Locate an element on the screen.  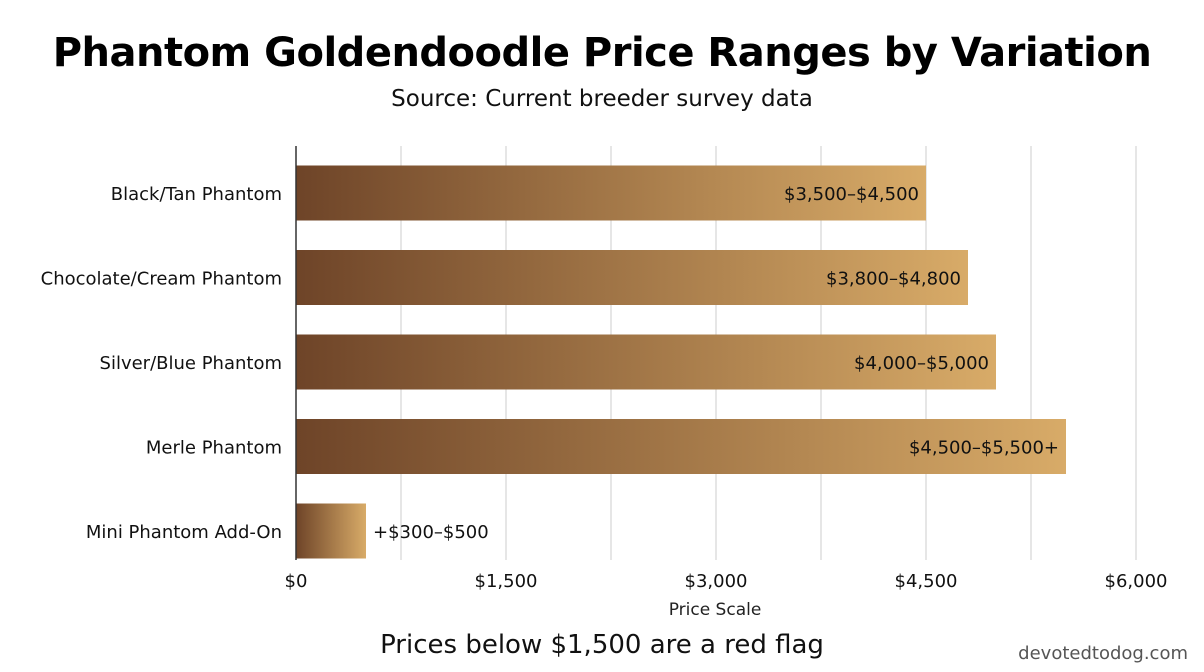
category-label: Chocolate/Cream Phantom is located at coordinates (161, 279).